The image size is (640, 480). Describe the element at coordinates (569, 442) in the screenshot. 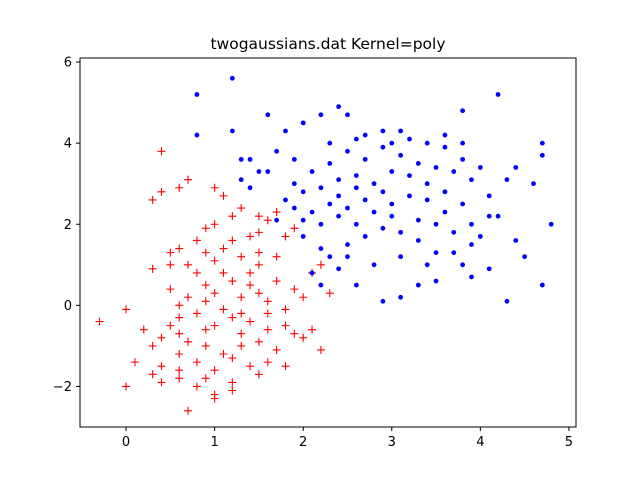

I see `x-tick-label: 5` at that location.